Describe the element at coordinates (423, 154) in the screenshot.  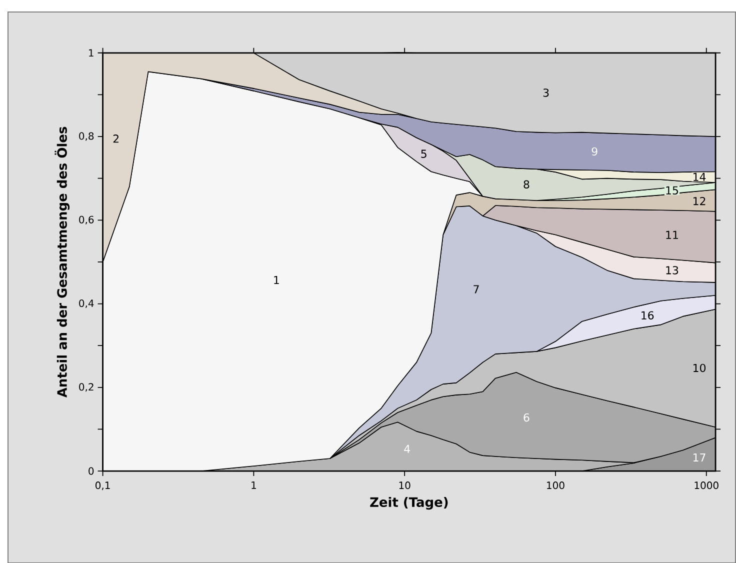
I see `series-label: 5` at that location.